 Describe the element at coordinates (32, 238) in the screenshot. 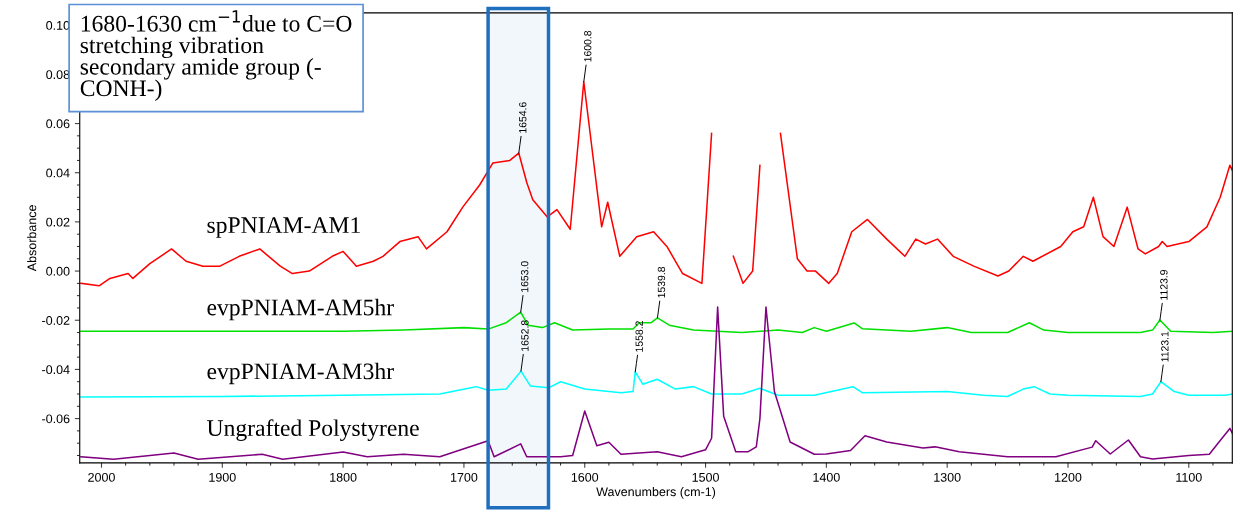

I see `y-axis-title: Absorbance` at that location.